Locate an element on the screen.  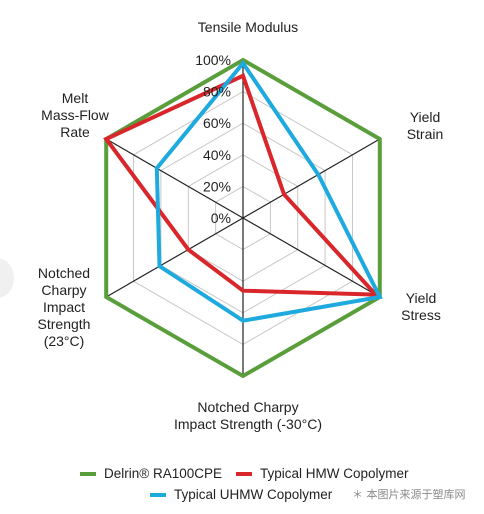
axis-label-2-line-1: Yield is located at coordinates (425, 117).